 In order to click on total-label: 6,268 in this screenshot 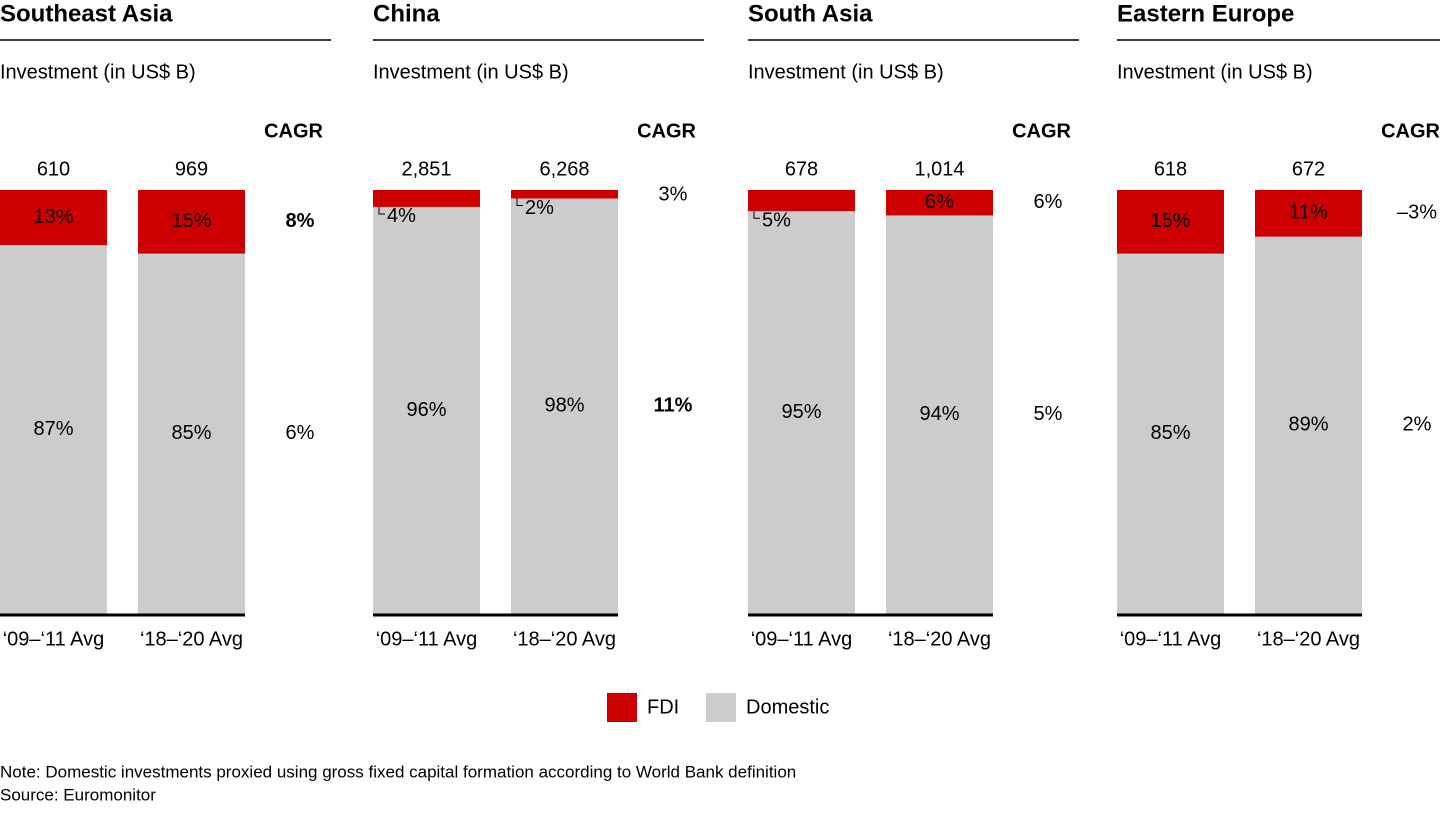, I will do `click(564, 169)`.